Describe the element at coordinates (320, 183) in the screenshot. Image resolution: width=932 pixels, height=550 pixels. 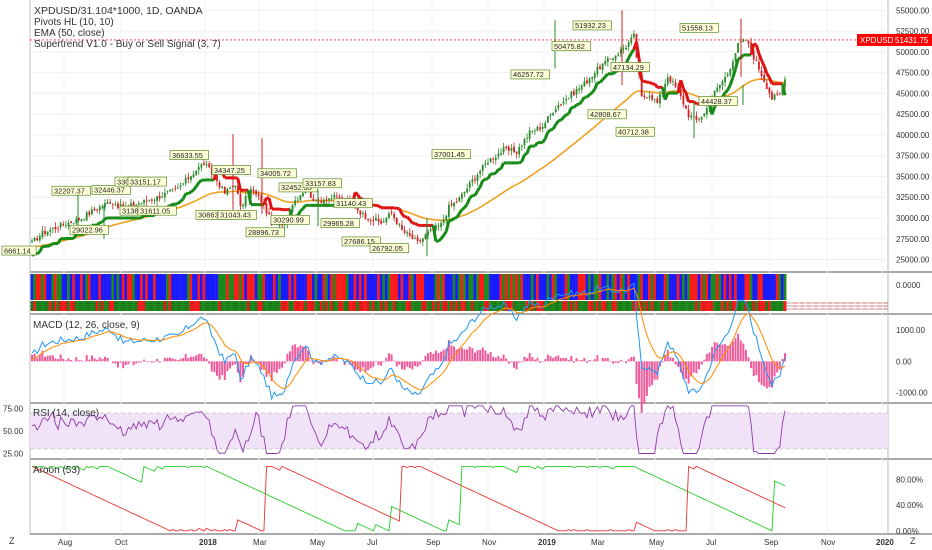
I see `pivot-label-text: 33157.83` at that location.